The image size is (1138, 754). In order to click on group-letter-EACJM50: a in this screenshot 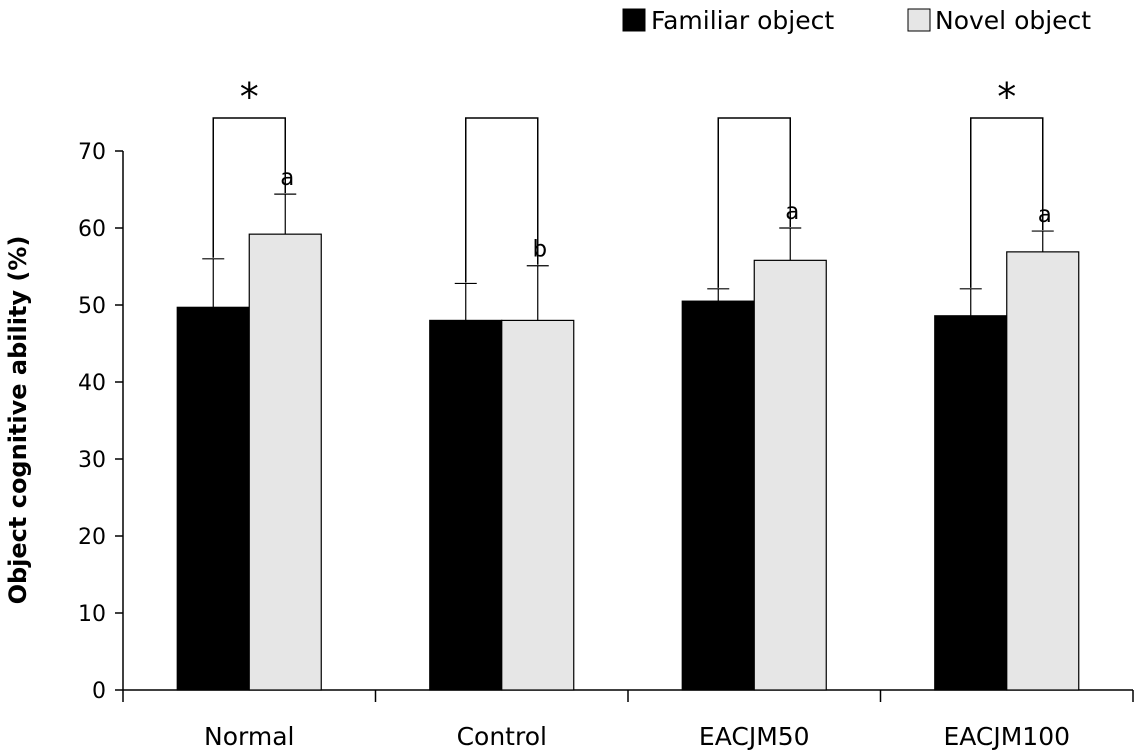, I will do `click(792, 212)`.